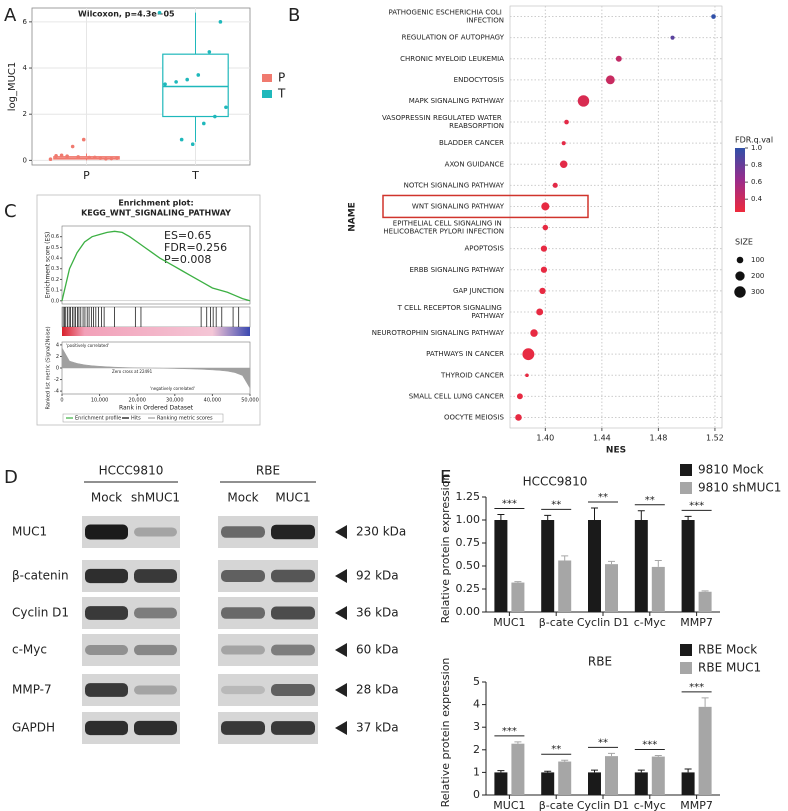 Image resolution: width=788 pixels, height=811 pixels. I want to click on label-line: PATHOGENIC ESCHERICHIA COLI, so click(446, 13).